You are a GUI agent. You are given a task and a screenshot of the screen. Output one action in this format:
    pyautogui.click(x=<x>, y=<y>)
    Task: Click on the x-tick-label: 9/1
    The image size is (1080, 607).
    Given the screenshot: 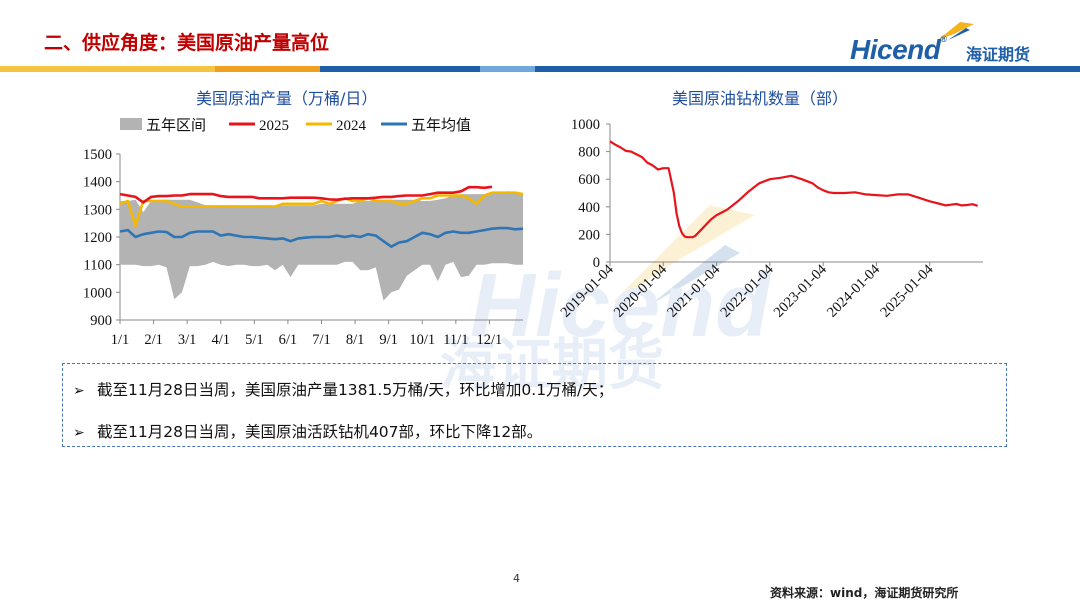 What is the action you would take?
    pyautogui.click(x=388, y=340)
    